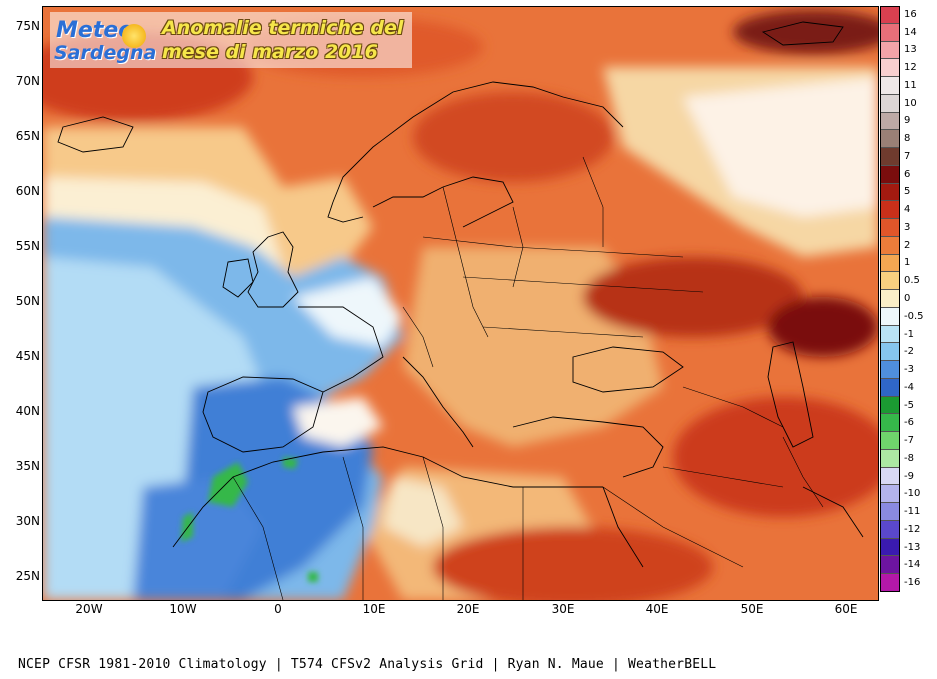 This screenshot has width=937, height=679. What do you see at coordinates (183, 609) in the screenshot?
I see `lon-label: 10W` at bounding box center [183, 609].